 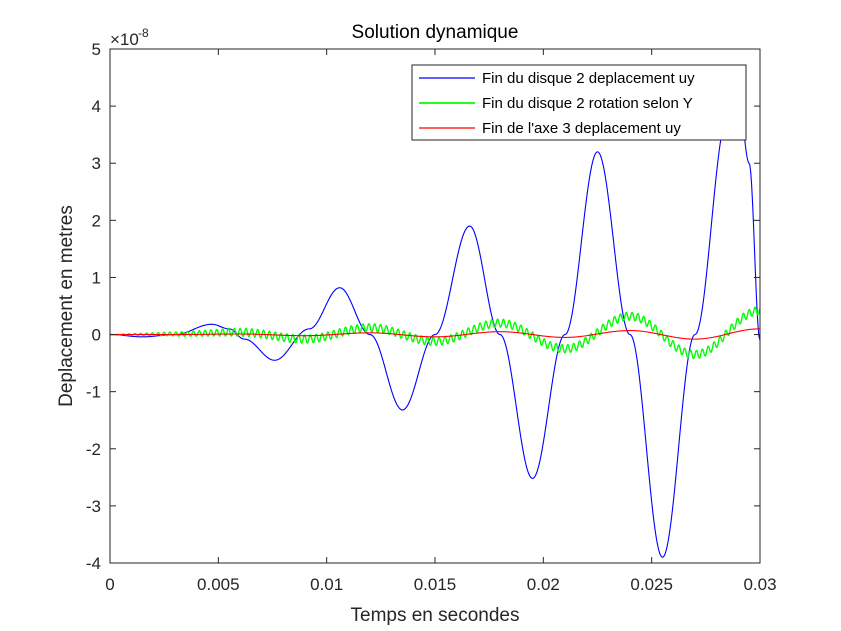 What do you see at coordinates (93, 392) in the screenshot?
I see `y-tick-label: -1` at bounding box center [93, 392].